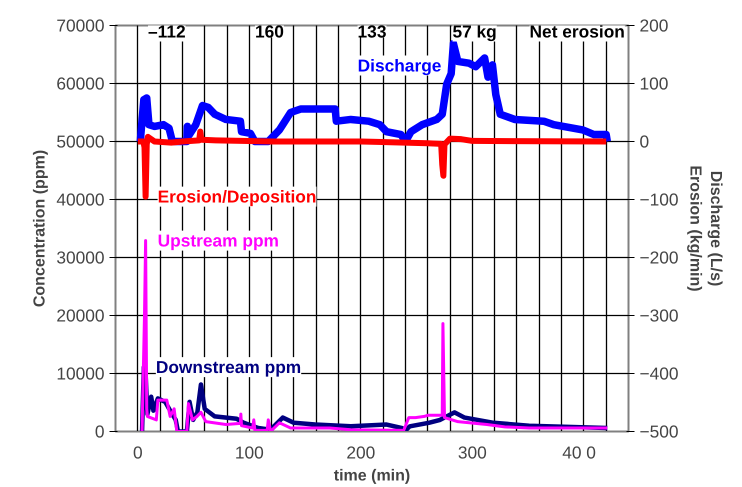 The height and width of the screenshot is (487, 742). What do you see at coordinates (167, 32) in the screenshot?
I see `annotation: –112` at bounding box center [167, 32].